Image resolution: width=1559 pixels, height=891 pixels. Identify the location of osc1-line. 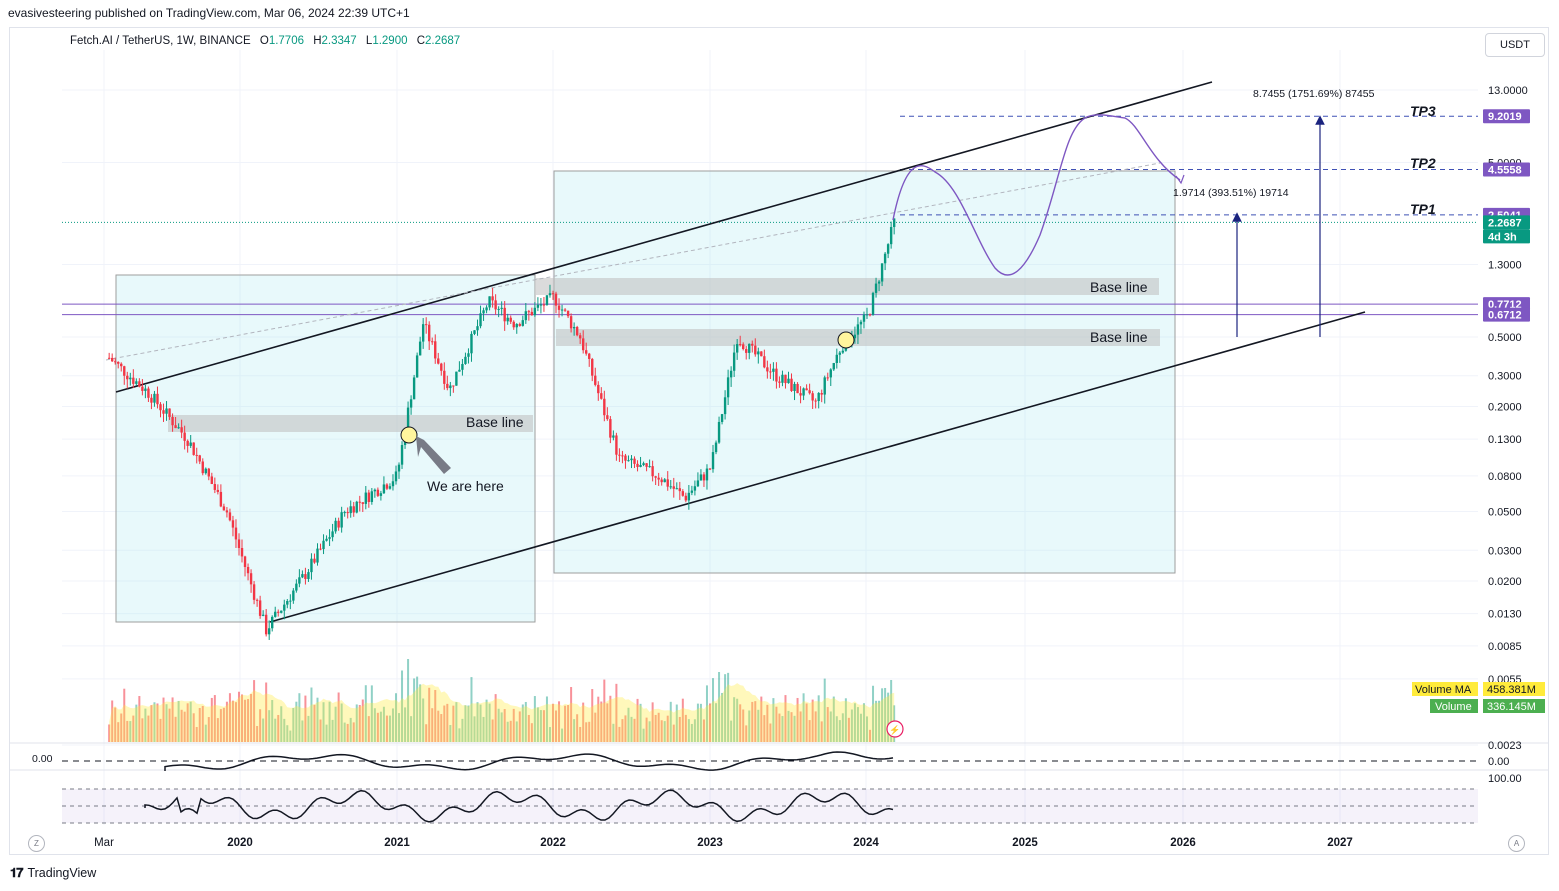
(529, 761).